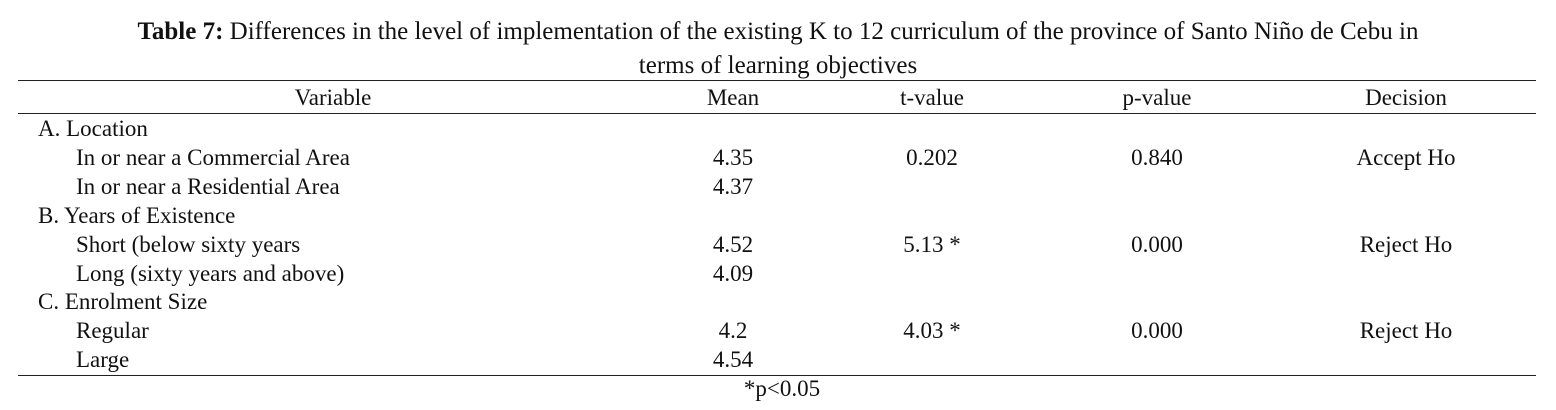 The height and width of the screenshot is (410, 1556). I want to click on cell: 4.35, so click(733, 157).